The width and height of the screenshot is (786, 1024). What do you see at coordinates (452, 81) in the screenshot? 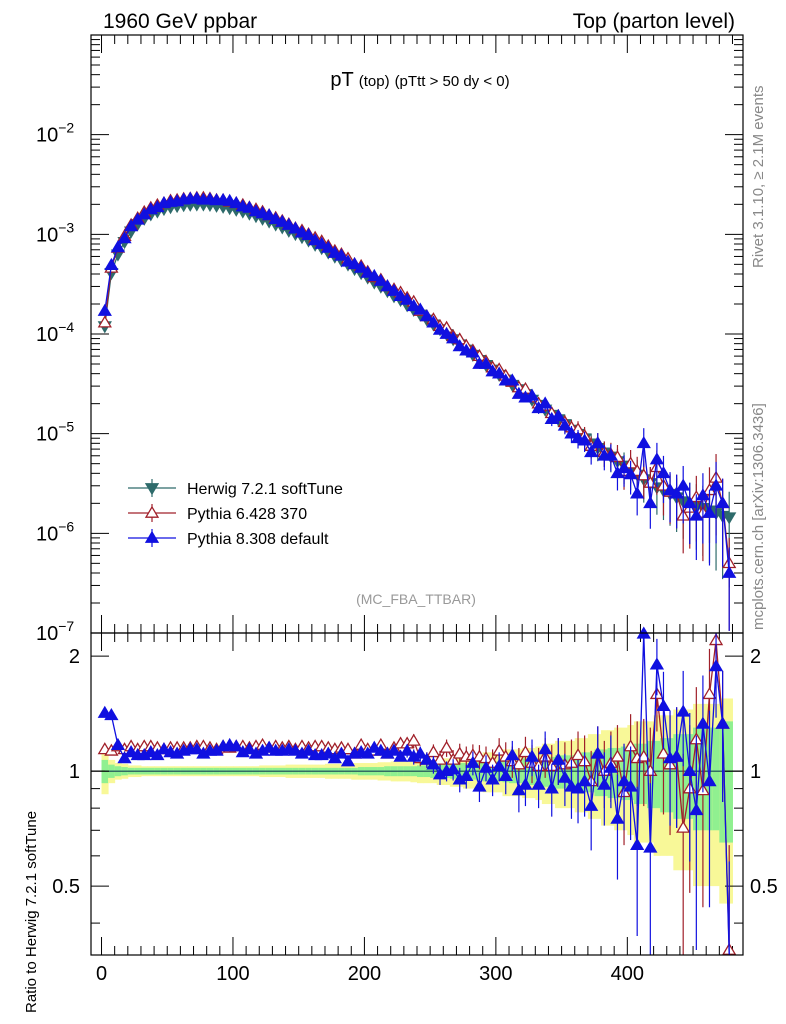
I see `plot-title-sub2: (pTtt > 50 dy < 0)` at bounding box center [452, 81].